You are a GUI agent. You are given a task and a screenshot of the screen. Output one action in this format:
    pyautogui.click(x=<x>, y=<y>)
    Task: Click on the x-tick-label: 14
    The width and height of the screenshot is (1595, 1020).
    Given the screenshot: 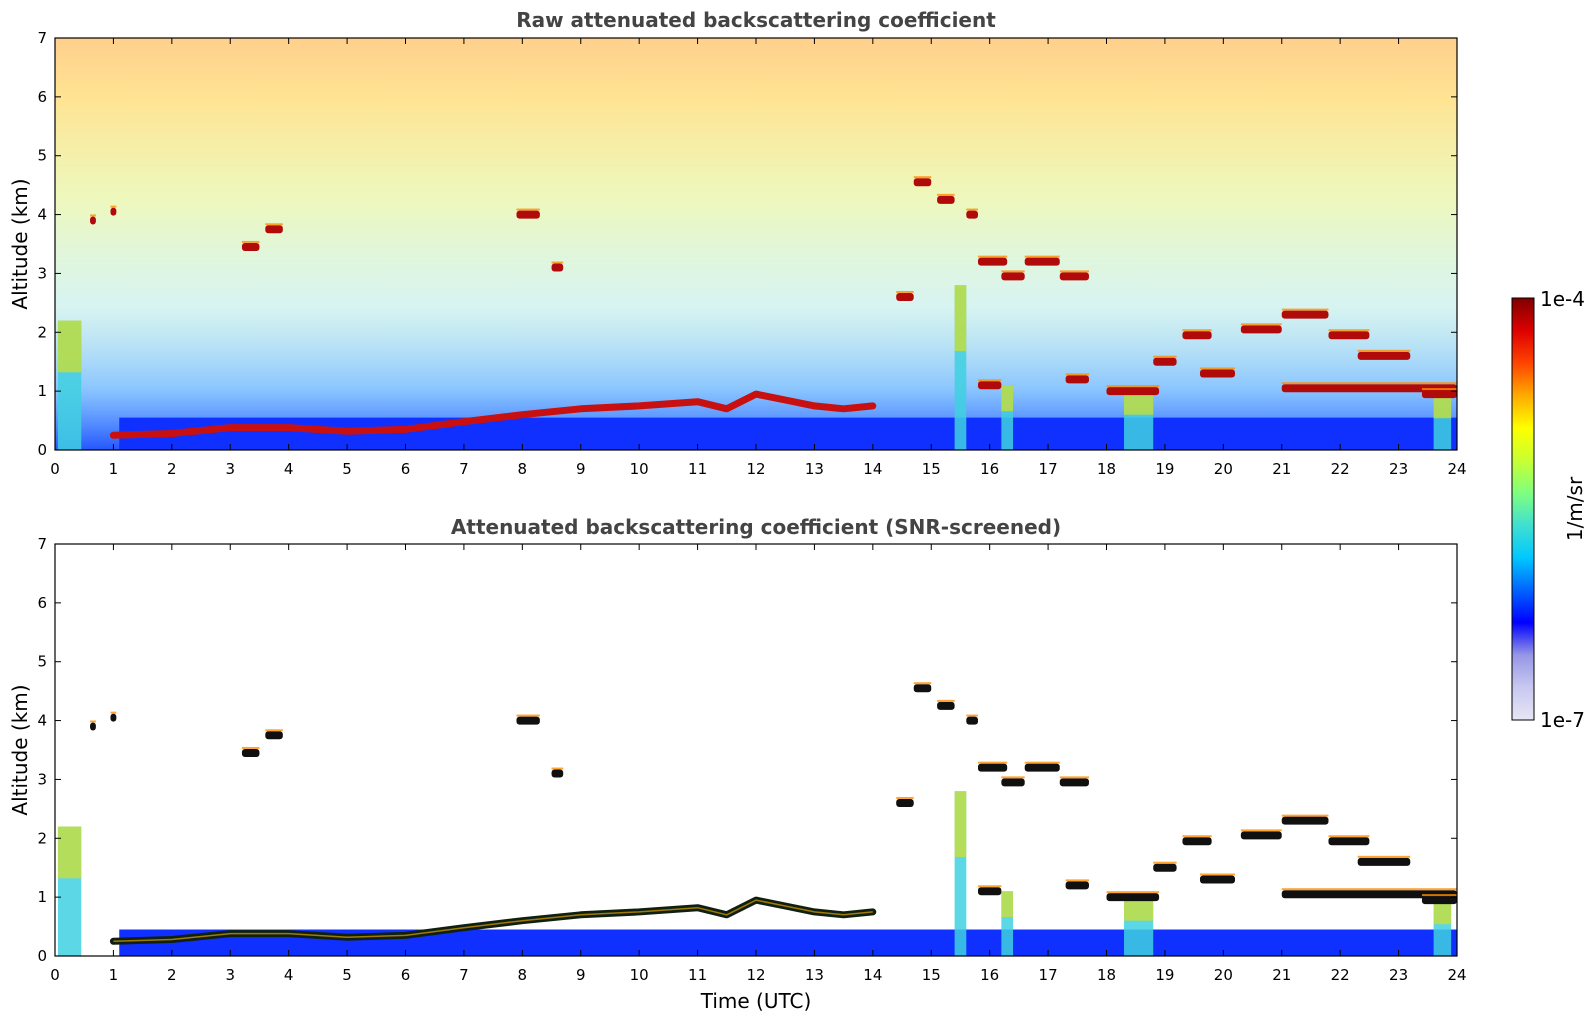 What is the action you would take?
    pyautogui.click(x=872, y=975)
    